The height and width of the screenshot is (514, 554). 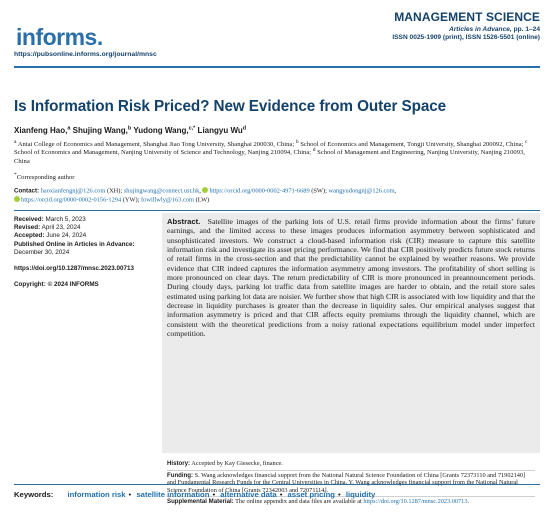 I want to click on keyword-link: asset pricing, so click(x=311, y=494).